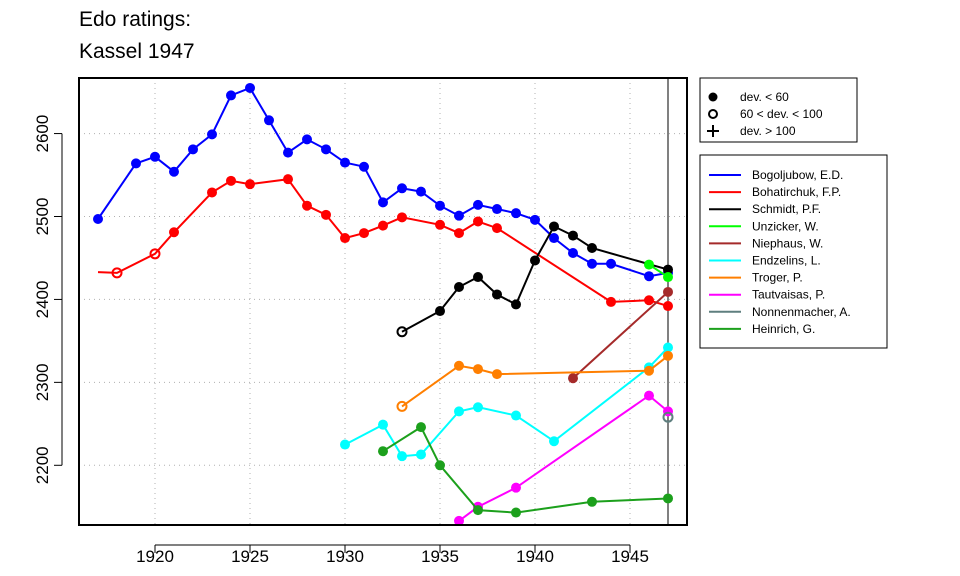 This screenshot has height=576, width=960. I want to click on y-tick-label: 2300, so click(42, 382).